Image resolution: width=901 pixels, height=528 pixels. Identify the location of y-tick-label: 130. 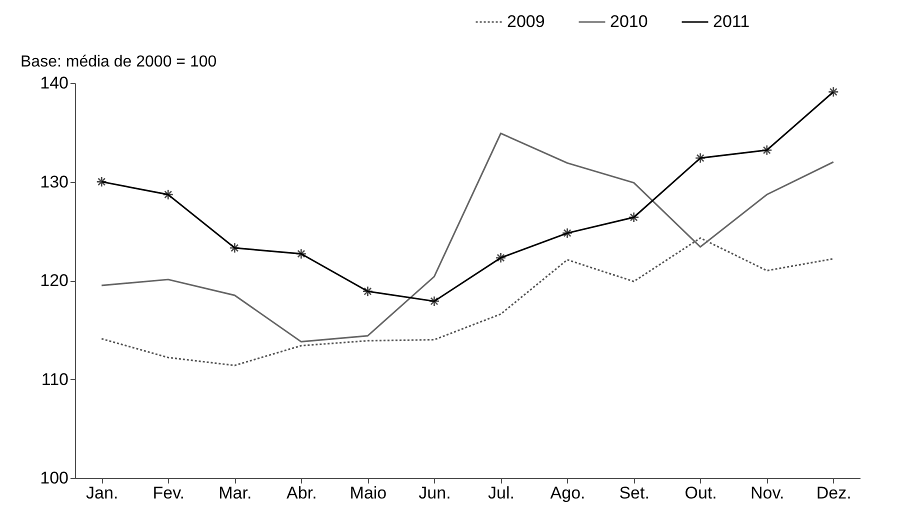
(54, 182).